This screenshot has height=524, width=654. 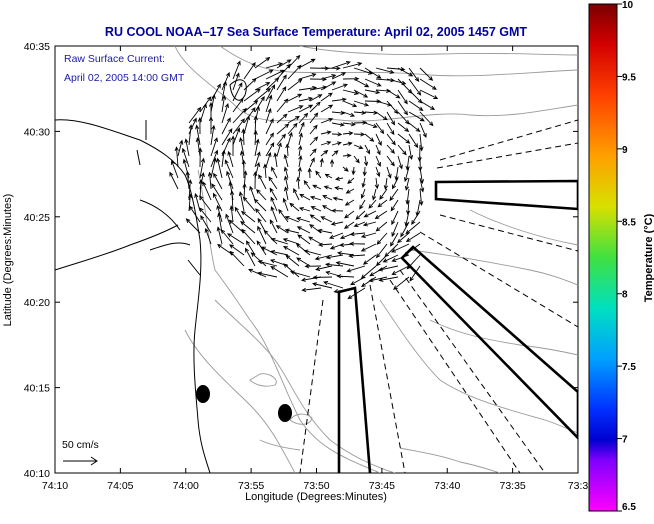 I want to click on x-tick-label: 73:40, so click(x=447, y=486).